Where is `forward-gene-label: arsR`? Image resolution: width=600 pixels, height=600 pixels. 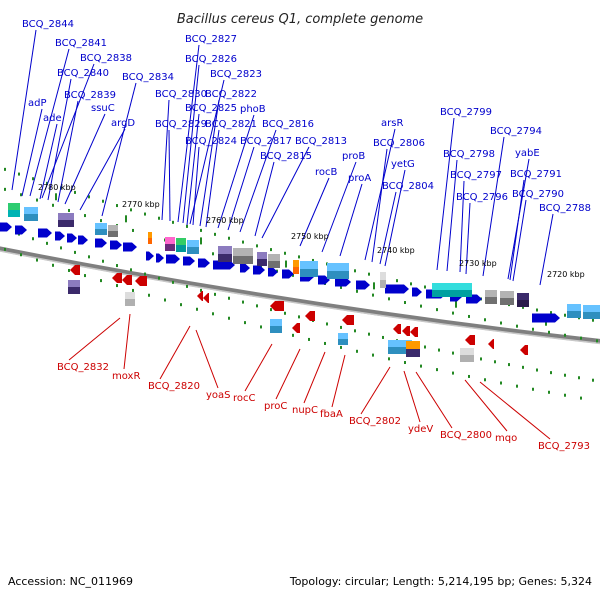
forward-gene-label: arsR is located at coordinates (392, 123).